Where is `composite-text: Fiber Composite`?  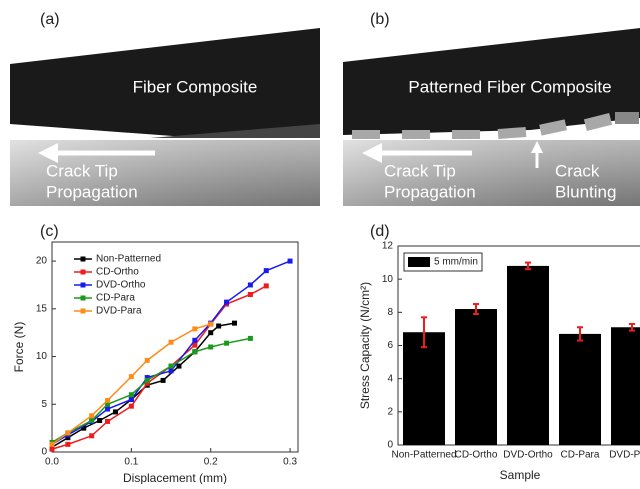
composite-text: Fiber Composite is located at coordinates (195, 86).